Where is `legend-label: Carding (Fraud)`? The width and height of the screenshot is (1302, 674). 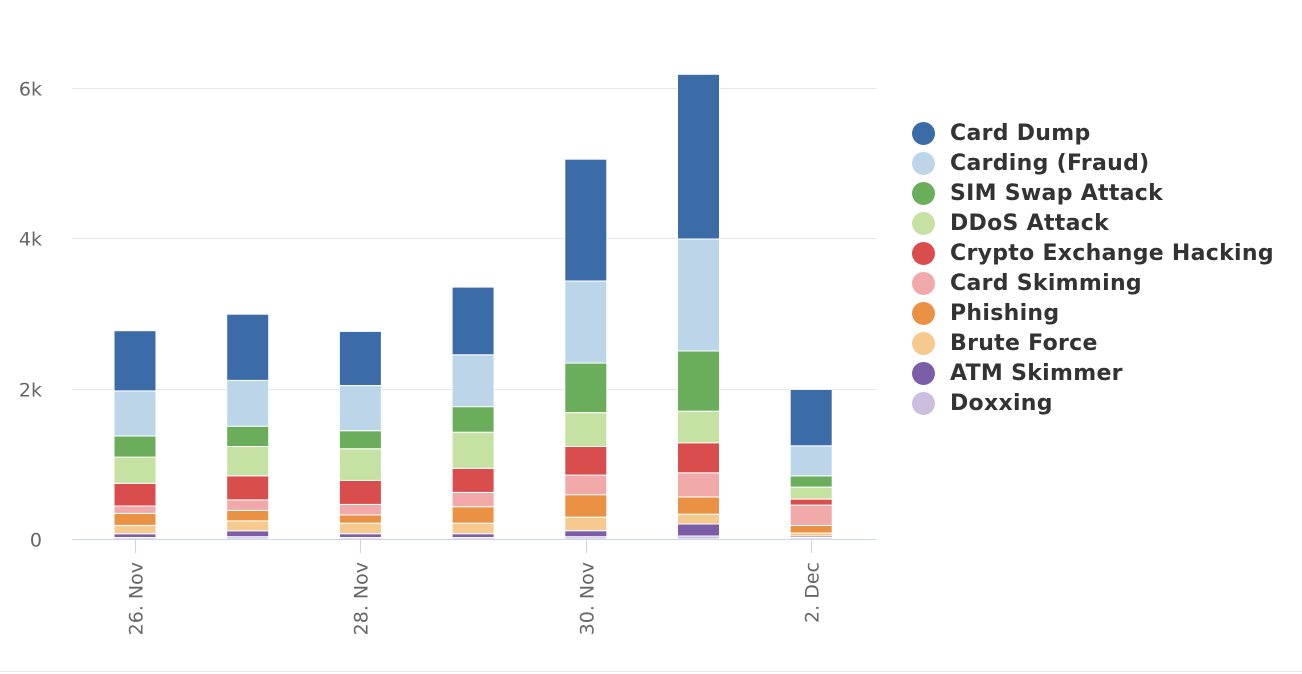
legend-label: Carding (Fraud) is located at coordinates (1050, 163).